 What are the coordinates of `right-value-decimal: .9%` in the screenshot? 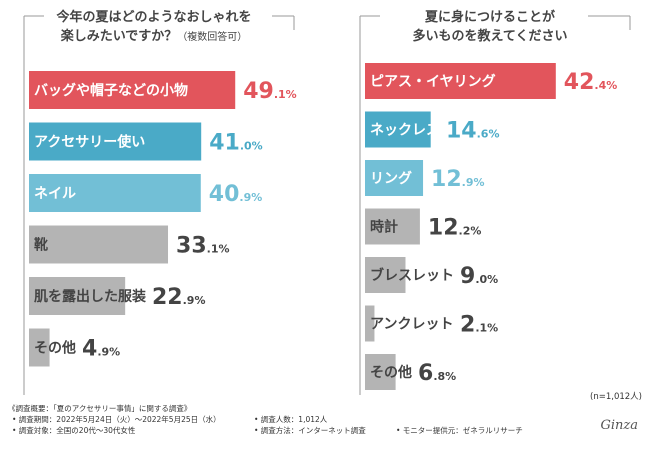 It's located at (473, 182).